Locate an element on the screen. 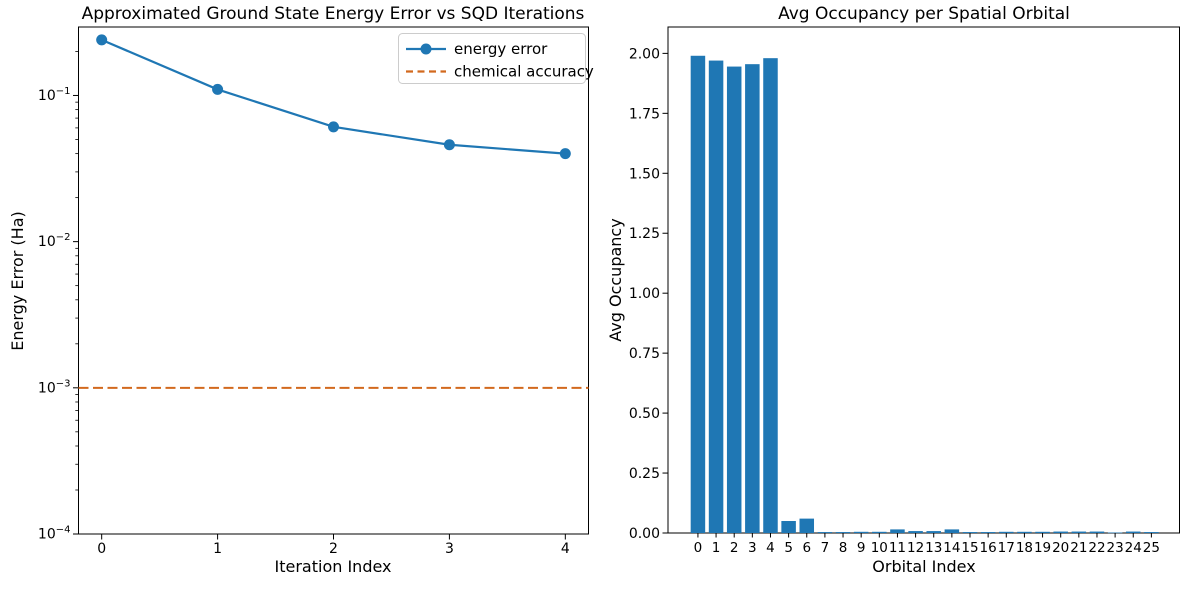 Image resolution: width=1189 pixels, height=594 pixels. x-tick-label: 13 is located at coordinates (933, 548).